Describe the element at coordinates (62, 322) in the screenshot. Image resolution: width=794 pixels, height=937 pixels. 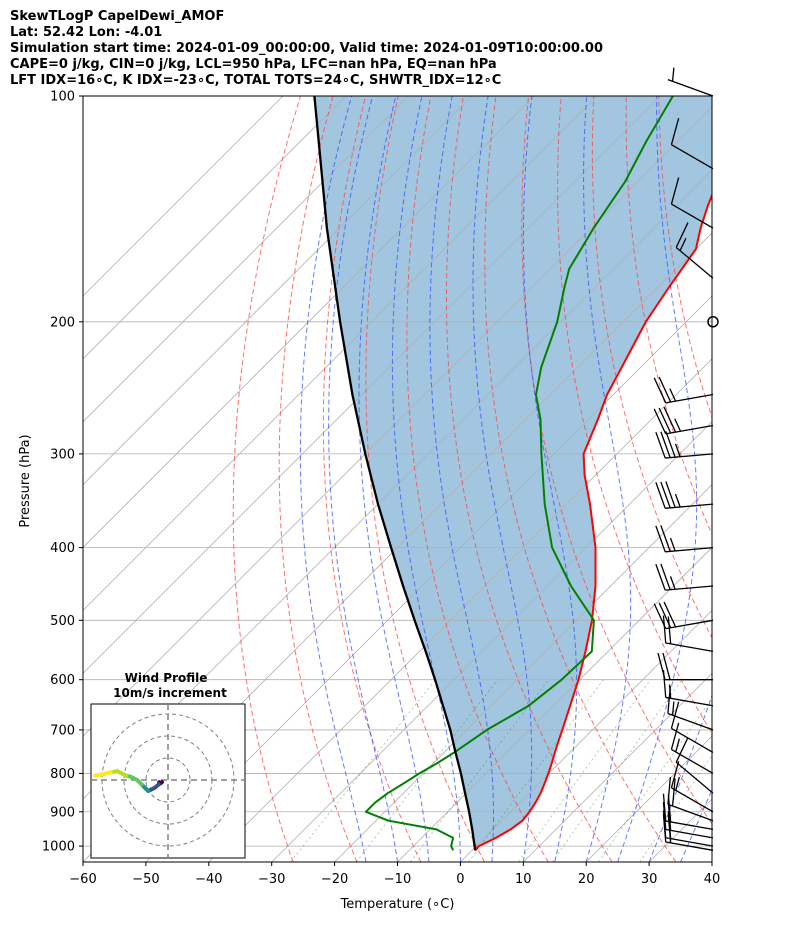
I see `y-tick-label: 200` at that location.